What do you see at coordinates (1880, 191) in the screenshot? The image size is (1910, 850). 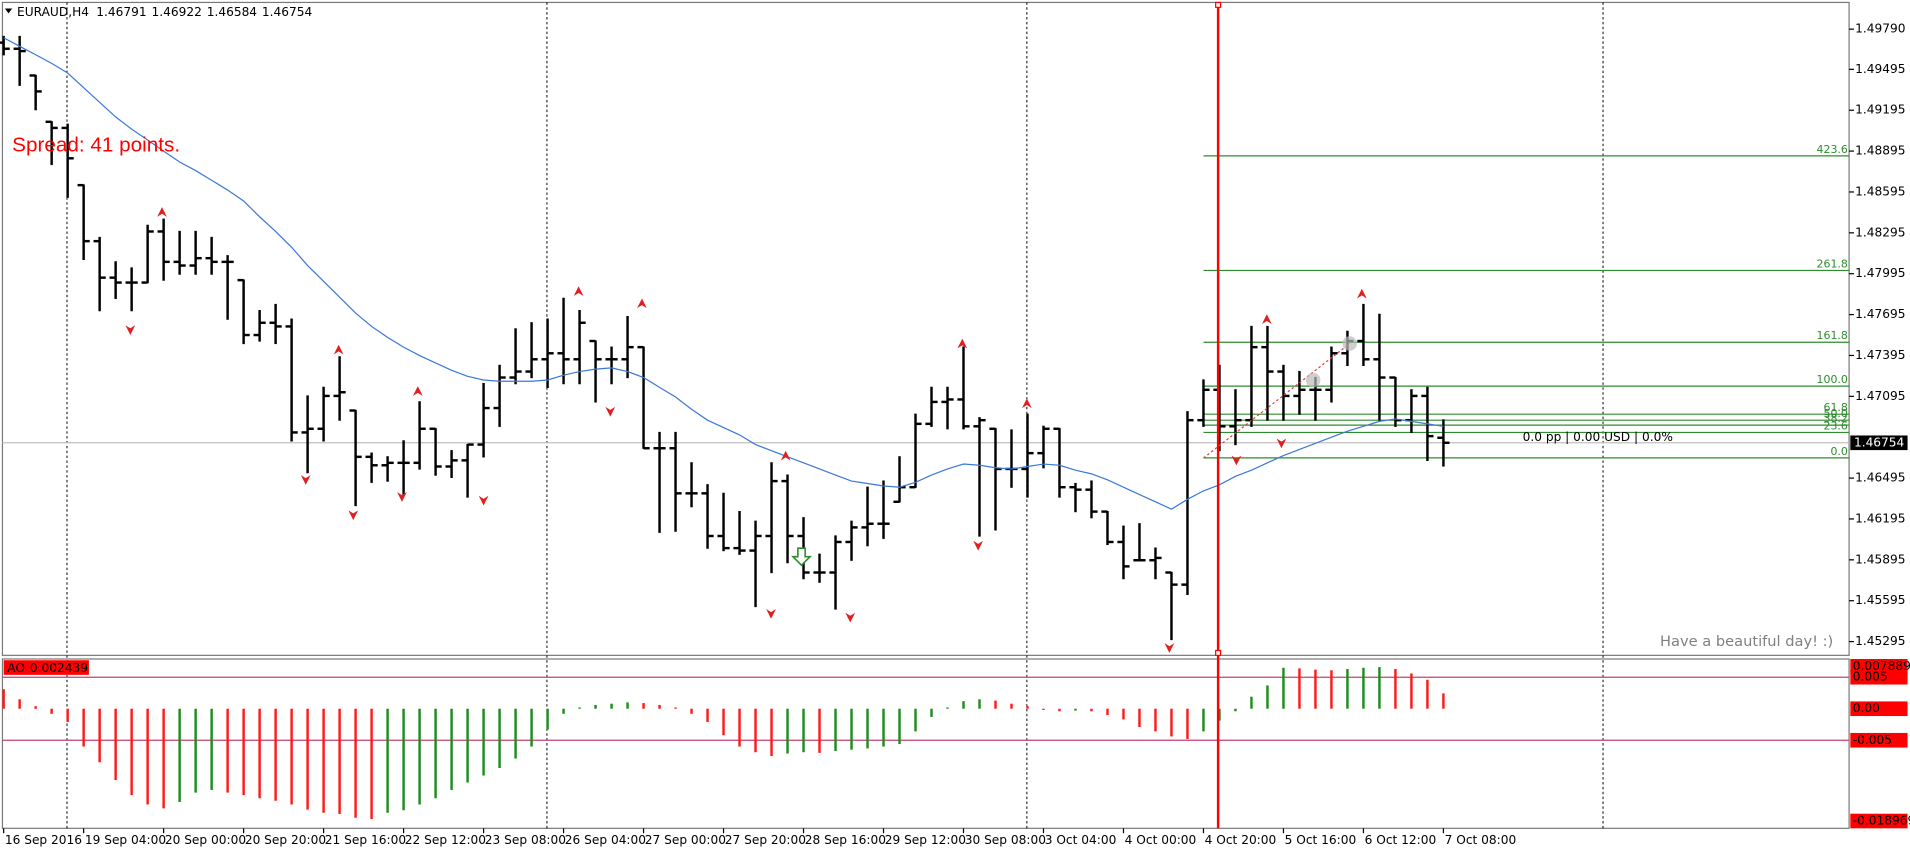 I see `y-tick-label: 1.48595` at bounding box center [1880, 191].